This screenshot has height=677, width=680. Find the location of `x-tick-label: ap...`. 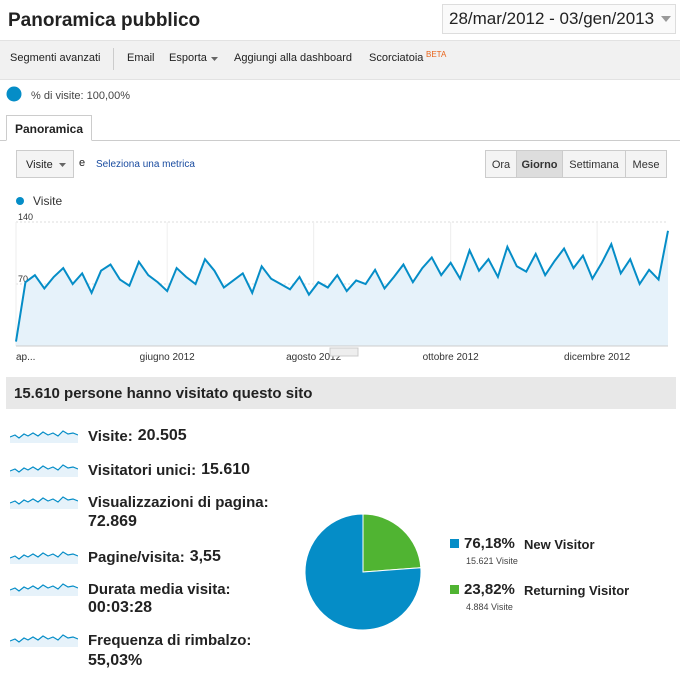

x-tick-label: ap... is located at coordinates (25, 357).